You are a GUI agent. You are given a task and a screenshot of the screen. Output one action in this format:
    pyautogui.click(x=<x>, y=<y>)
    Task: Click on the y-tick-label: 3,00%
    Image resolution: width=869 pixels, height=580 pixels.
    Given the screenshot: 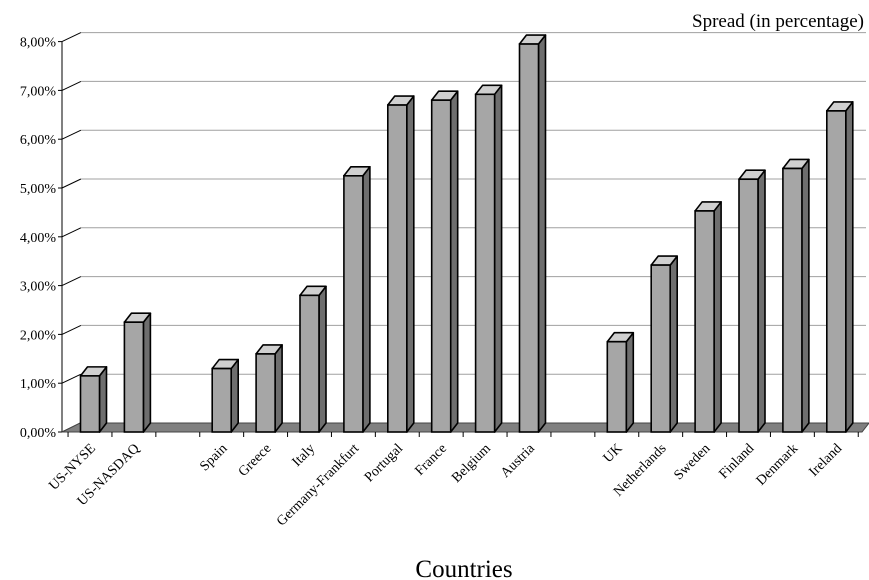 What is the action you would take?
    pyautogui.click(x=38, y=287)
    